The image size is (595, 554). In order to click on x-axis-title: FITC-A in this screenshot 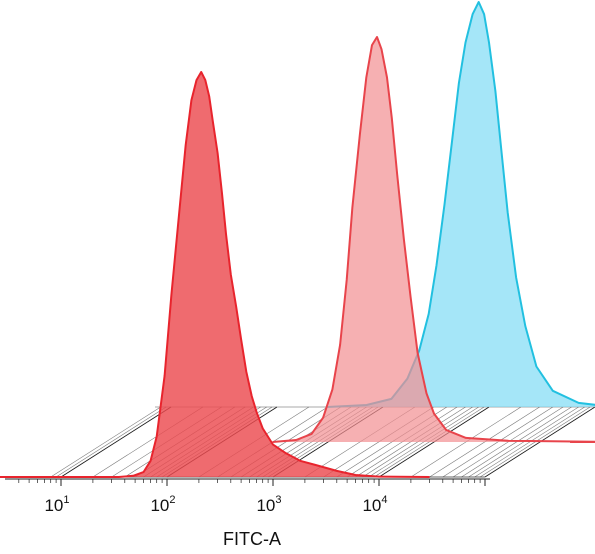, I will do `click(252, 539)`.